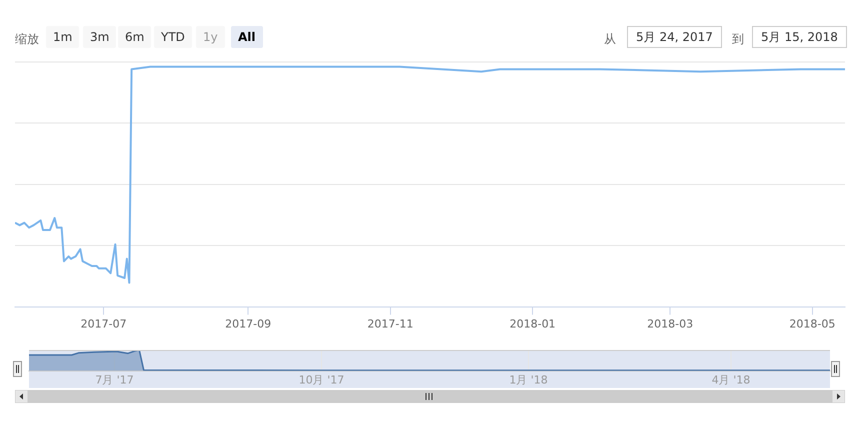 This screenshot has width=860, height=423. What do you see at coordinates (738, 39) in the screenshot?
I see `text: 到` at bounding box center [738, 39].